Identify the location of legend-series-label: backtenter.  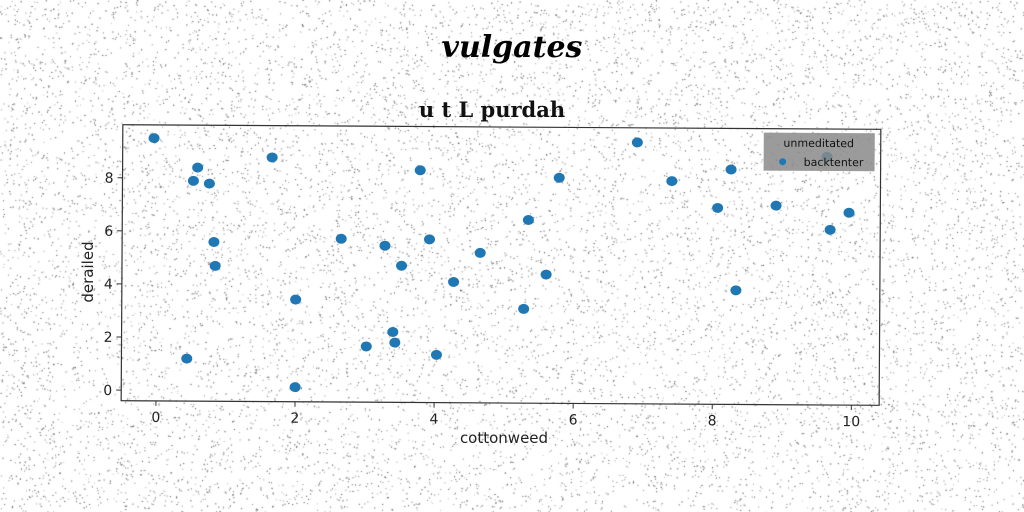
(834, 162).